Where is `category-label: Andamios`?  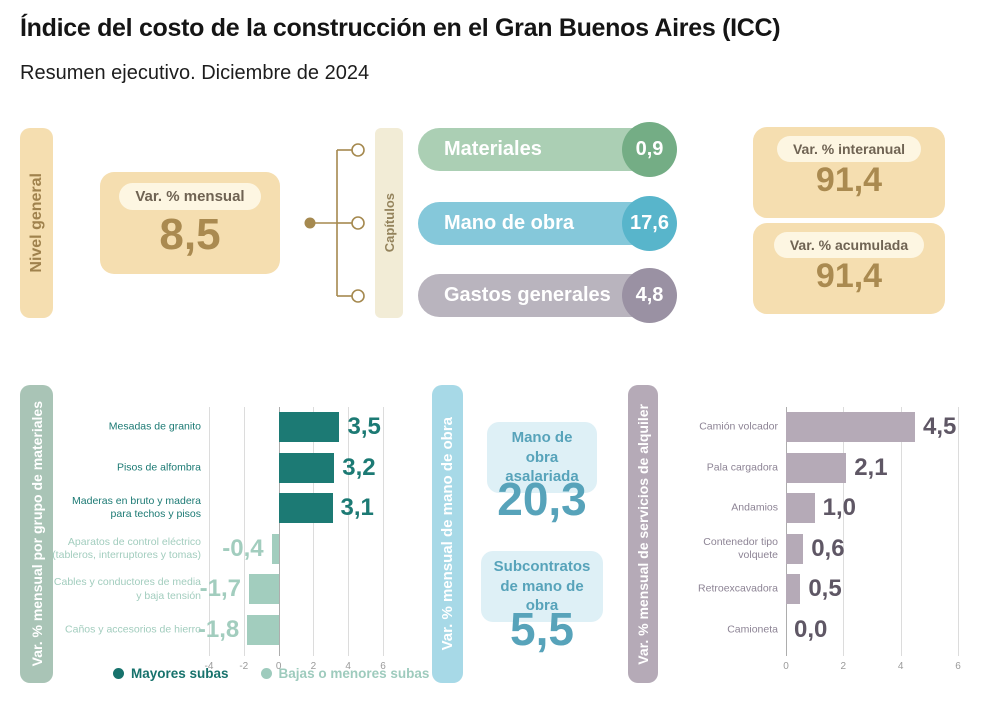
category-label: Andamios is located at coordinates (754, 507).